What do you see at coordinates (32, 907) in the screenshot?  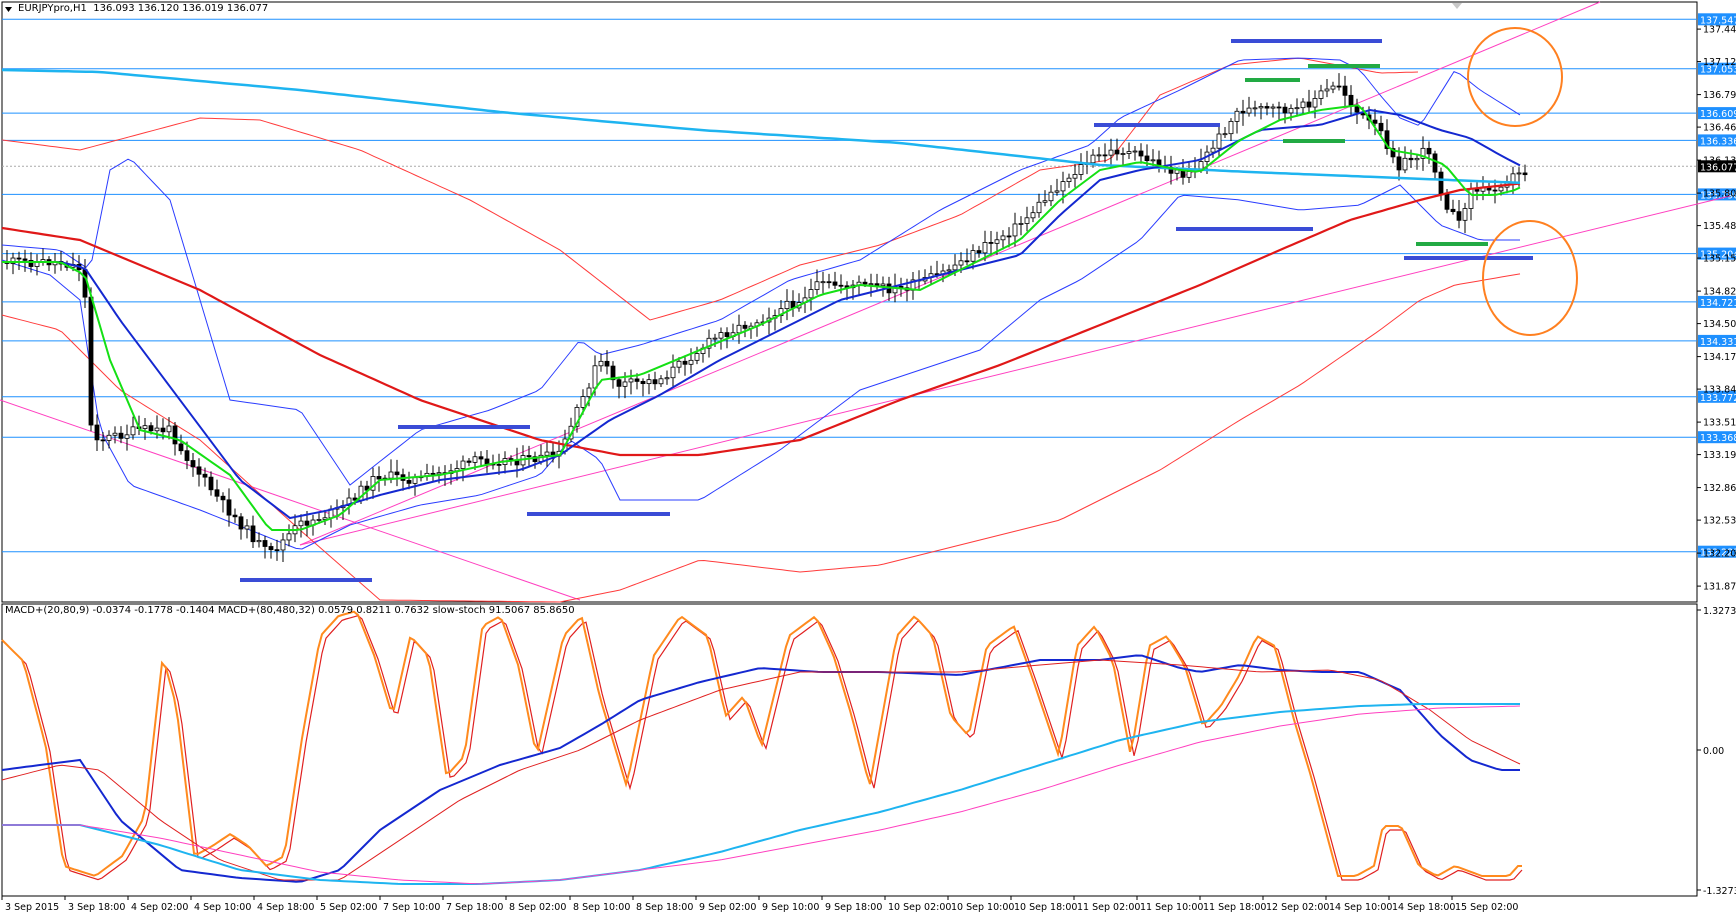 I see `time-axis-label: 3 Sep 2015` at bounding box center [32, 907].